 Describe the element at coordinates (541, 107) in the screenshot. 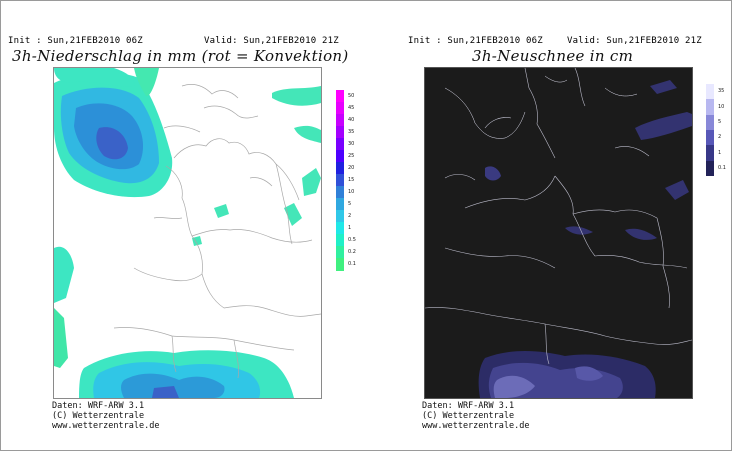

I see `coastline` at that location.